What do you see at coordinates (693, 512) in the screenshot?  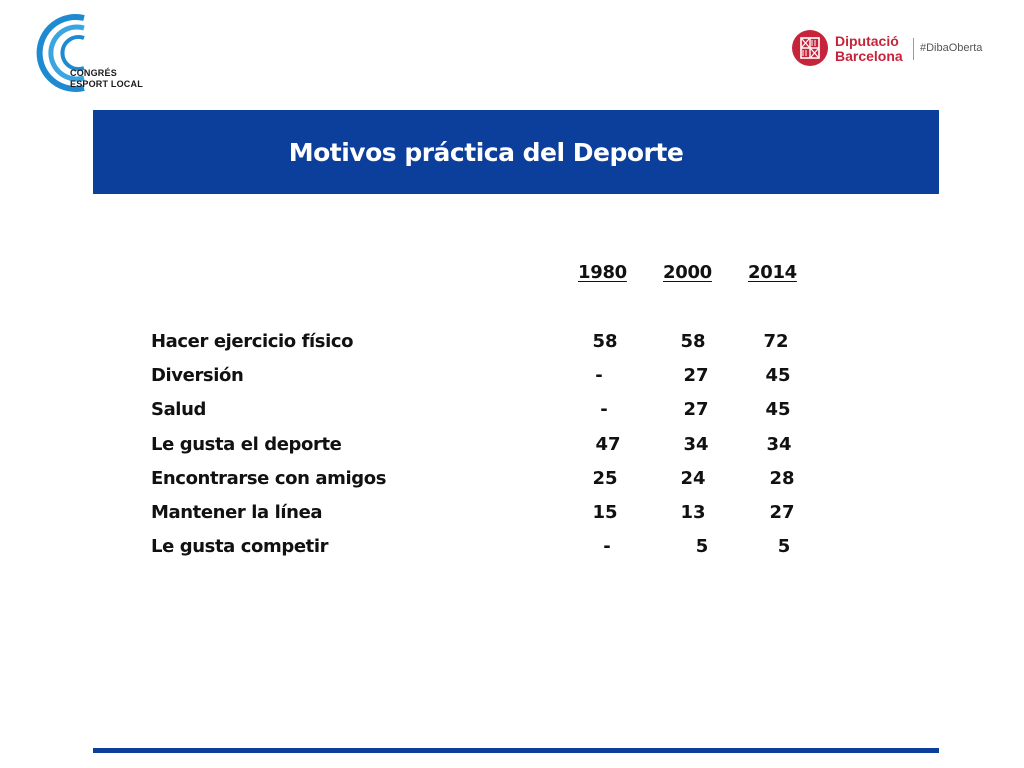 I see `cell-mantener-linea-2000: 13` at bounding box center [693, 512].